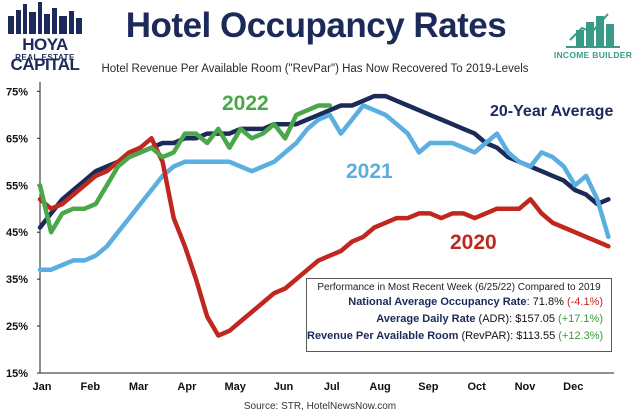 The width and height of the screenshot is (640, 418). What do you see at coordinates (17, 186) in the screenshot?
I see `y-tick-label: 55%` at bounding box center [17, 186].